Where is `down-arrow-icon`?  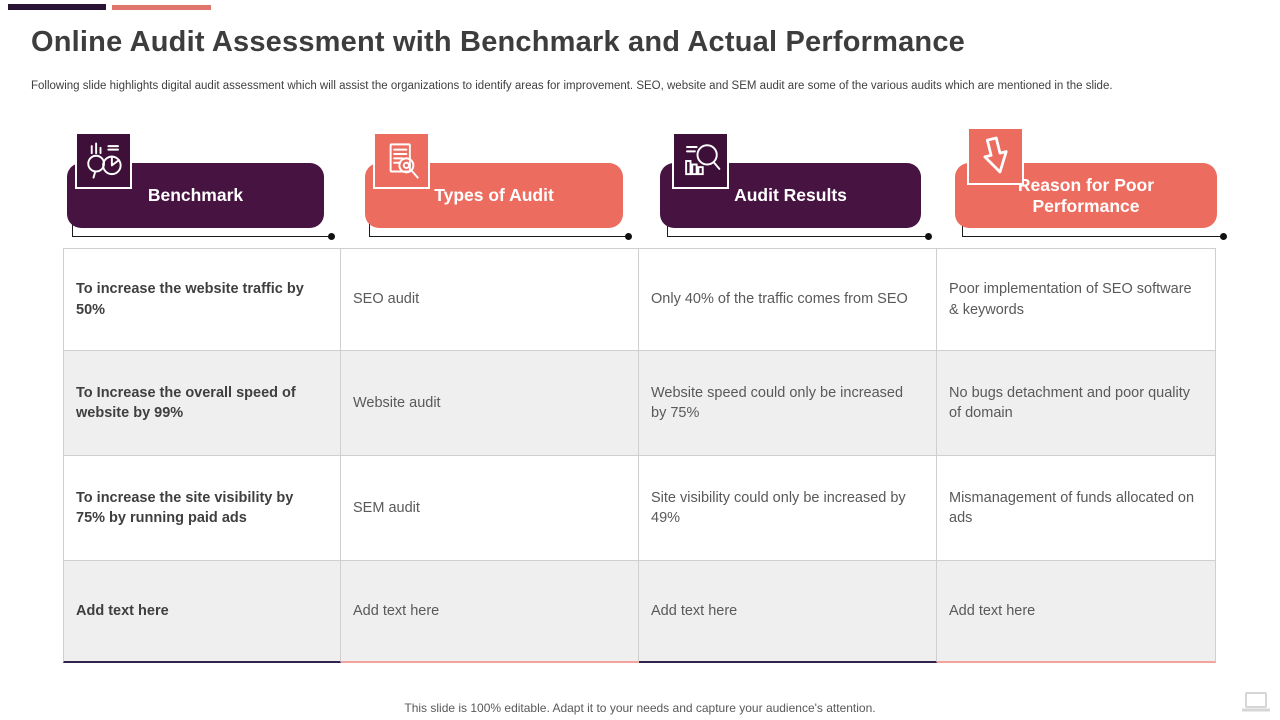
down-arrow-icon is located at coordinates (995, 156).